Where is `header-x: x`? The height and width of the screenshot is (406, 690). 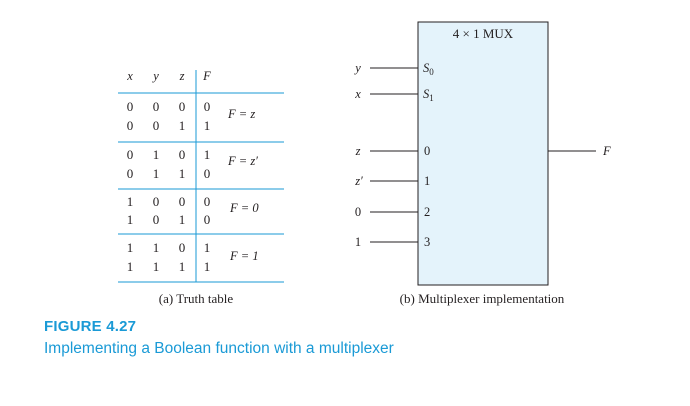 header-x: x is located at coordinates (129, 76).